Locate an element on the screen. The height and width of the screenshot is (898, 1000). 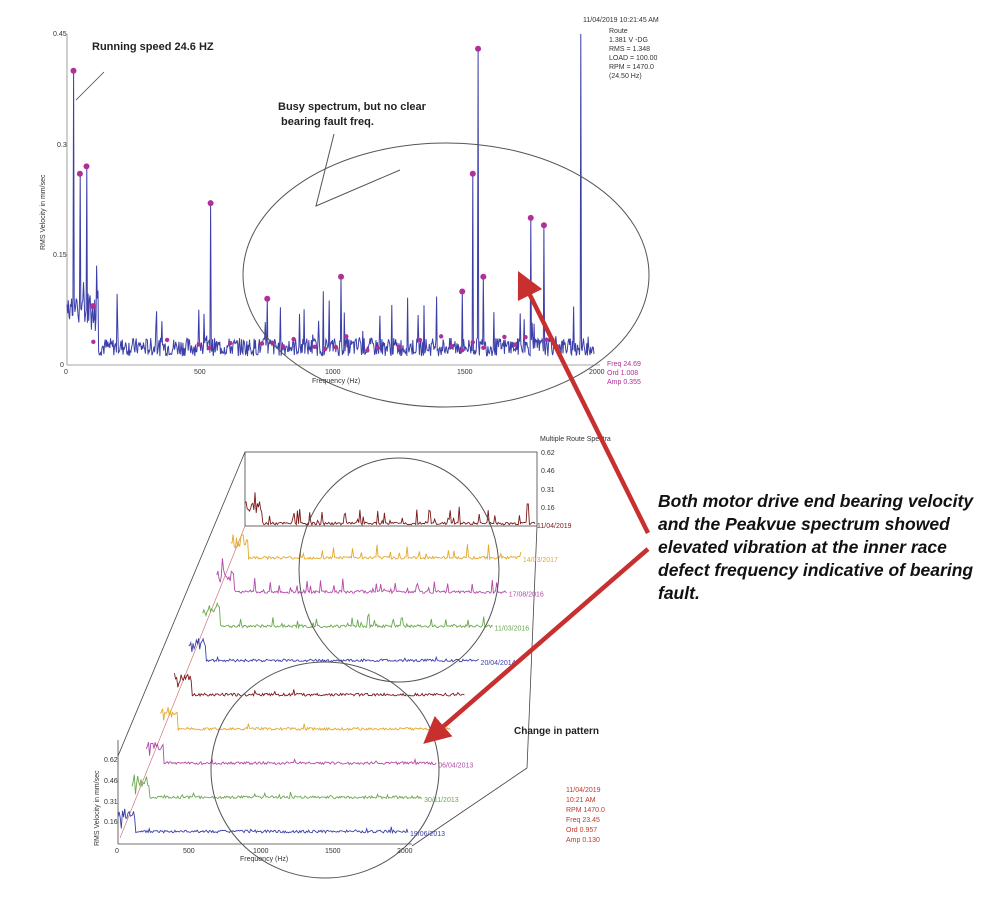
arrow-to-waterfall is located at coordinates (536, 645).